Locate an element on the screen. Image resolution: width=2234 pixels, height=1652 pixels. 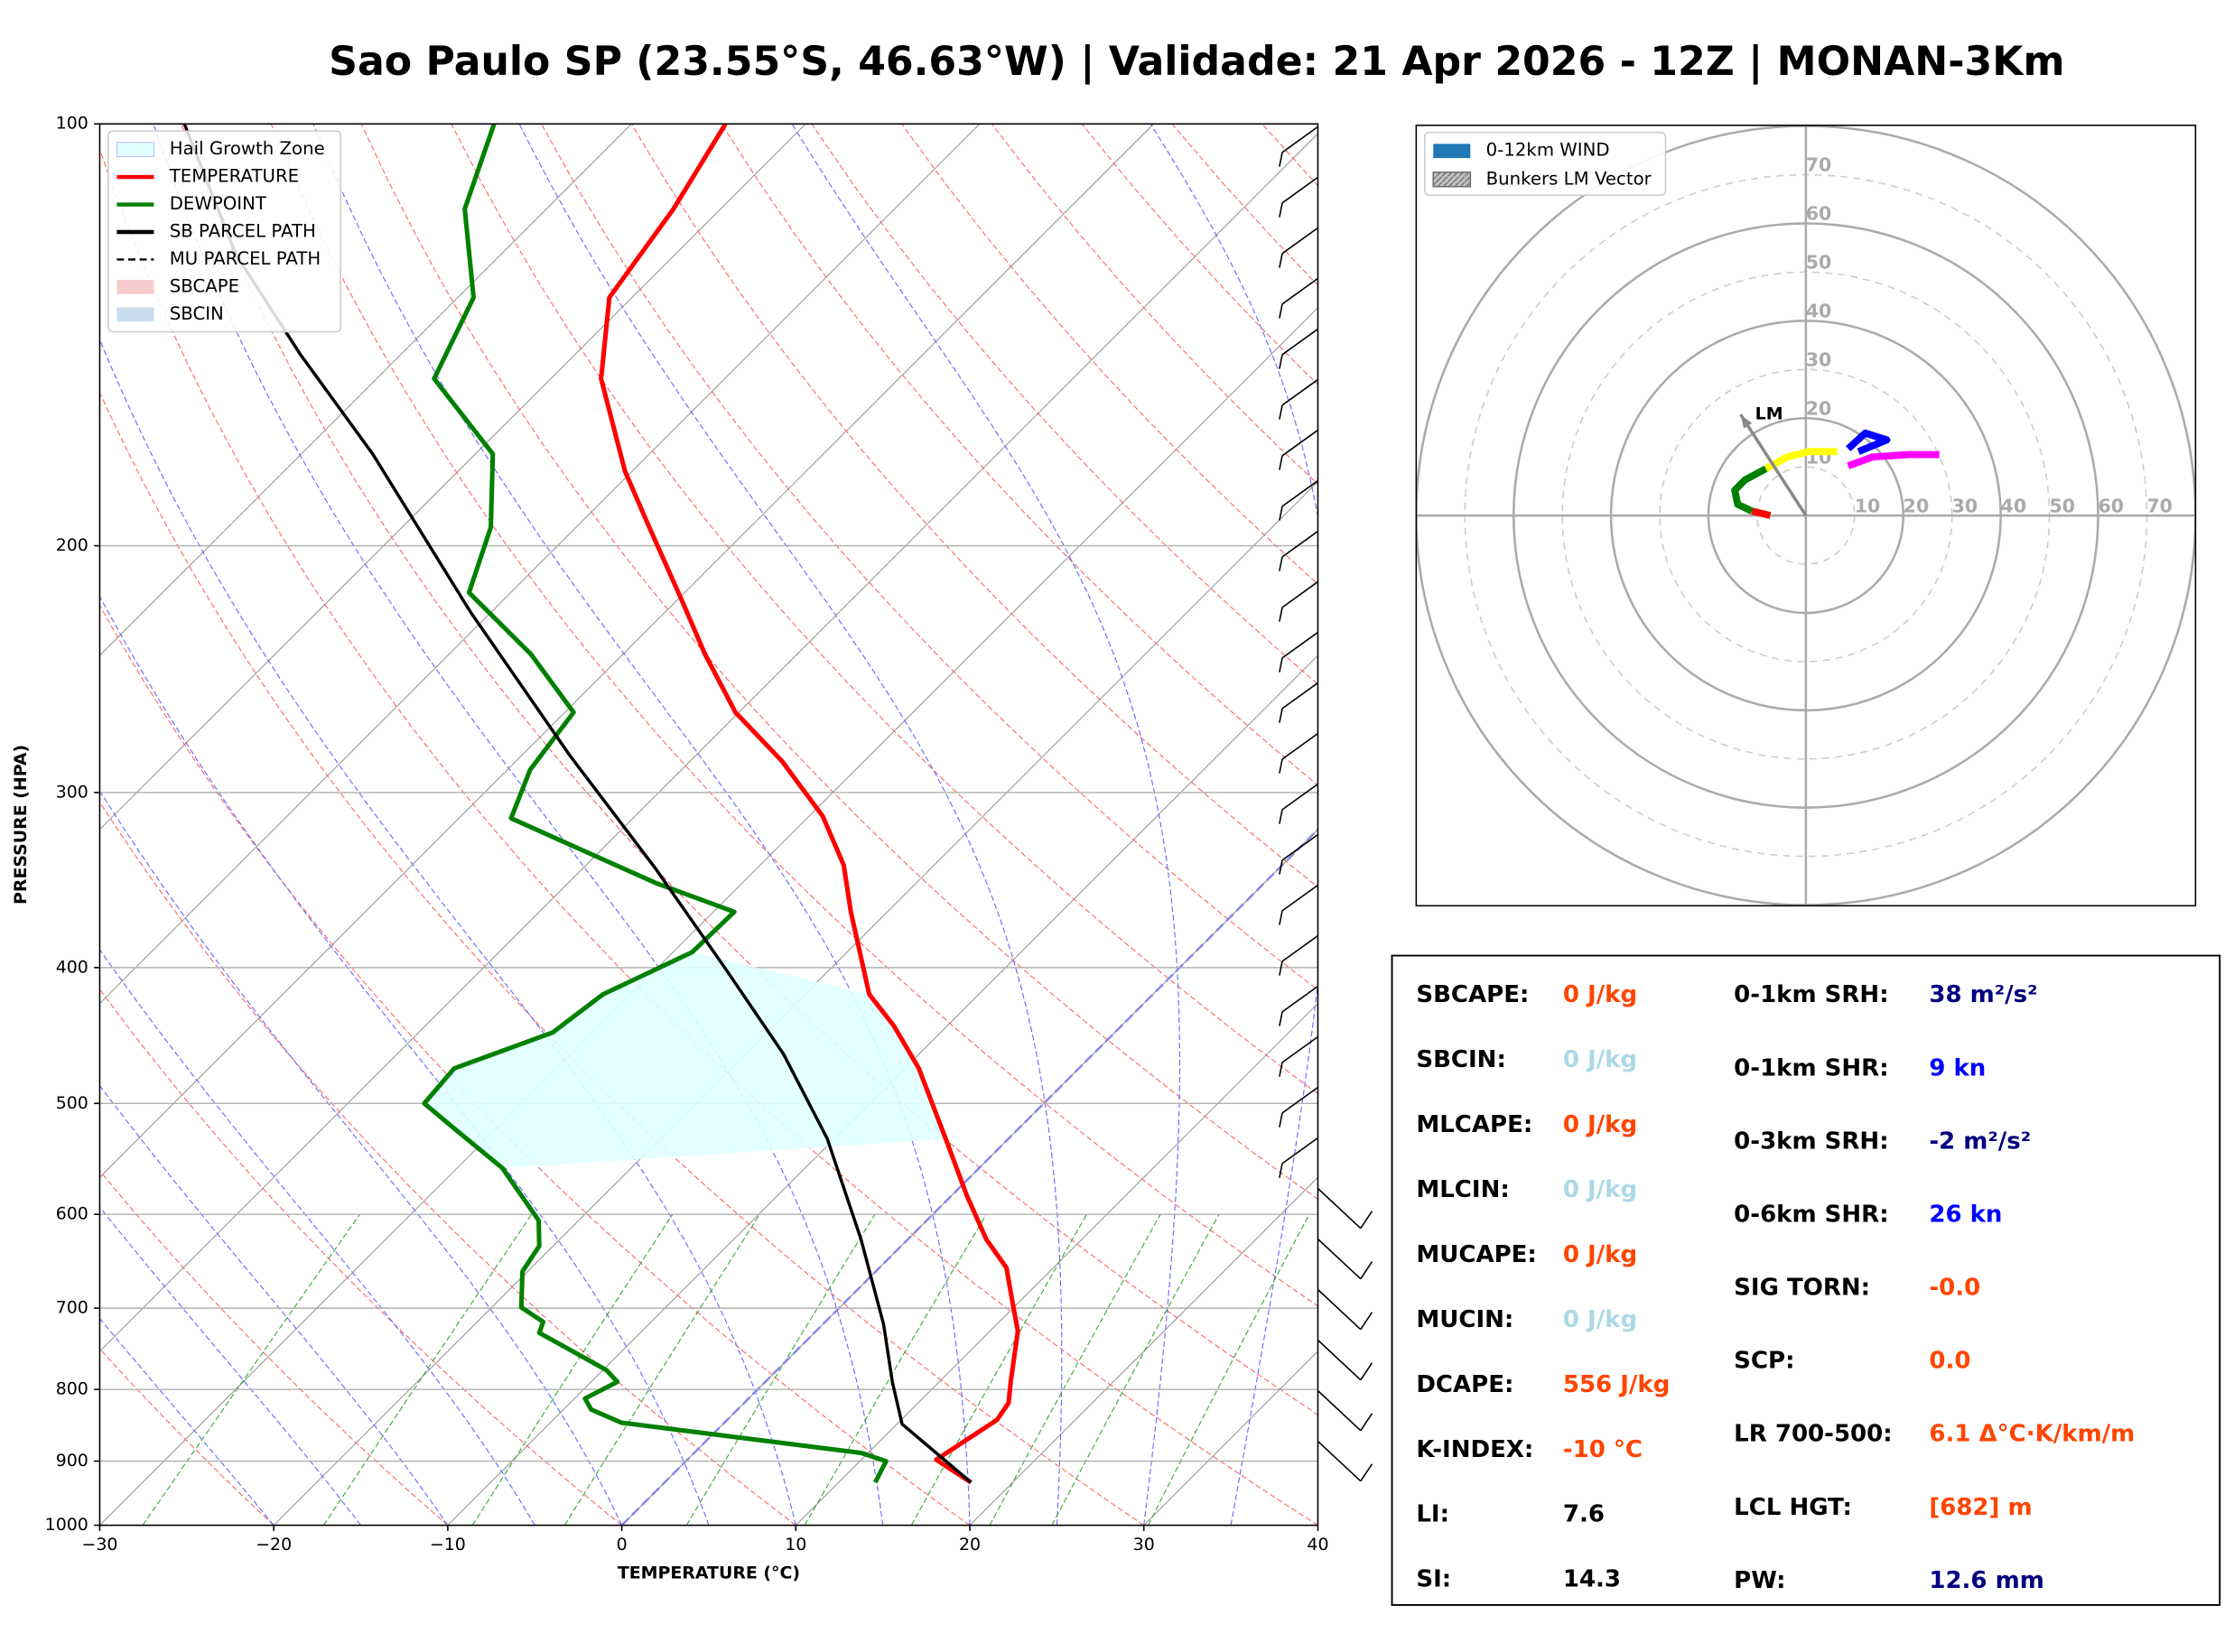
y-tick-label: 400 is located at coordinates (72, 967).